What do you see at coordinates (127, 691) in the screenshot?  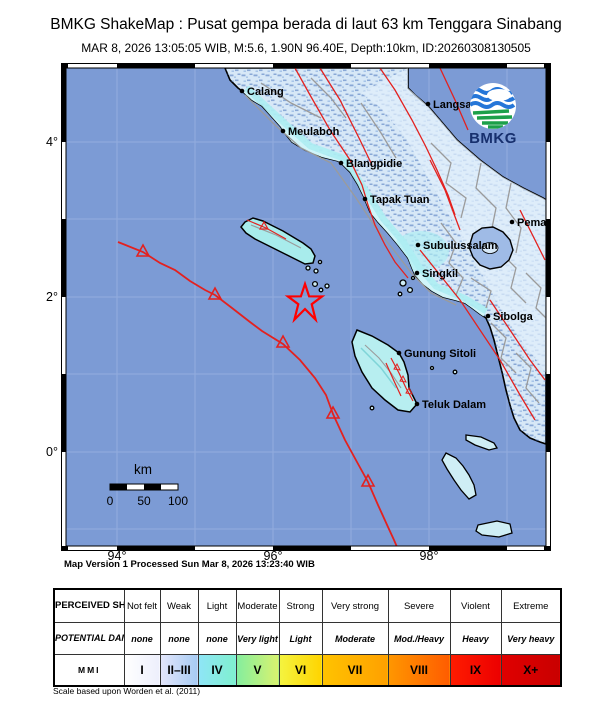 I see `legend-caption: Scale based upon Worden et al. (2011)` at bounding box center [127, 691].